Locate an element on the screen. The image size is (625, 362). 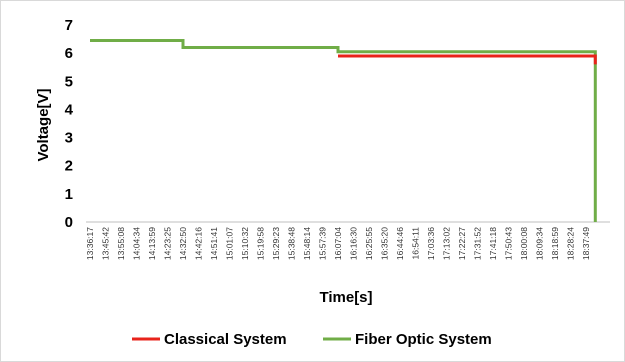
x-tick-label: 16:07:04 is located at coordinates (338, 243).